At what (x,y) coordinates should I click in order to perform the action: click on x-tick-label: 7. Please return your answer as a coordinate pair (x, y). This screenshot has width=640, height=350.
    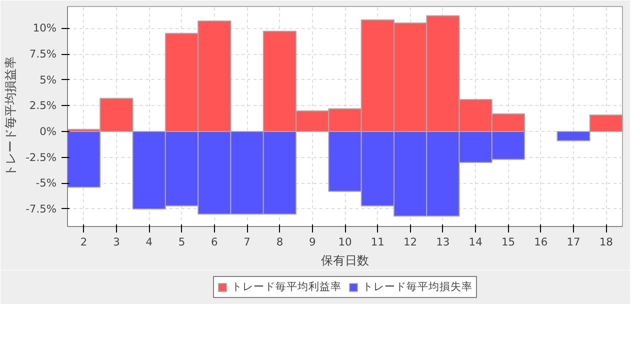
    Looking at the image, I should click on (247, 242).